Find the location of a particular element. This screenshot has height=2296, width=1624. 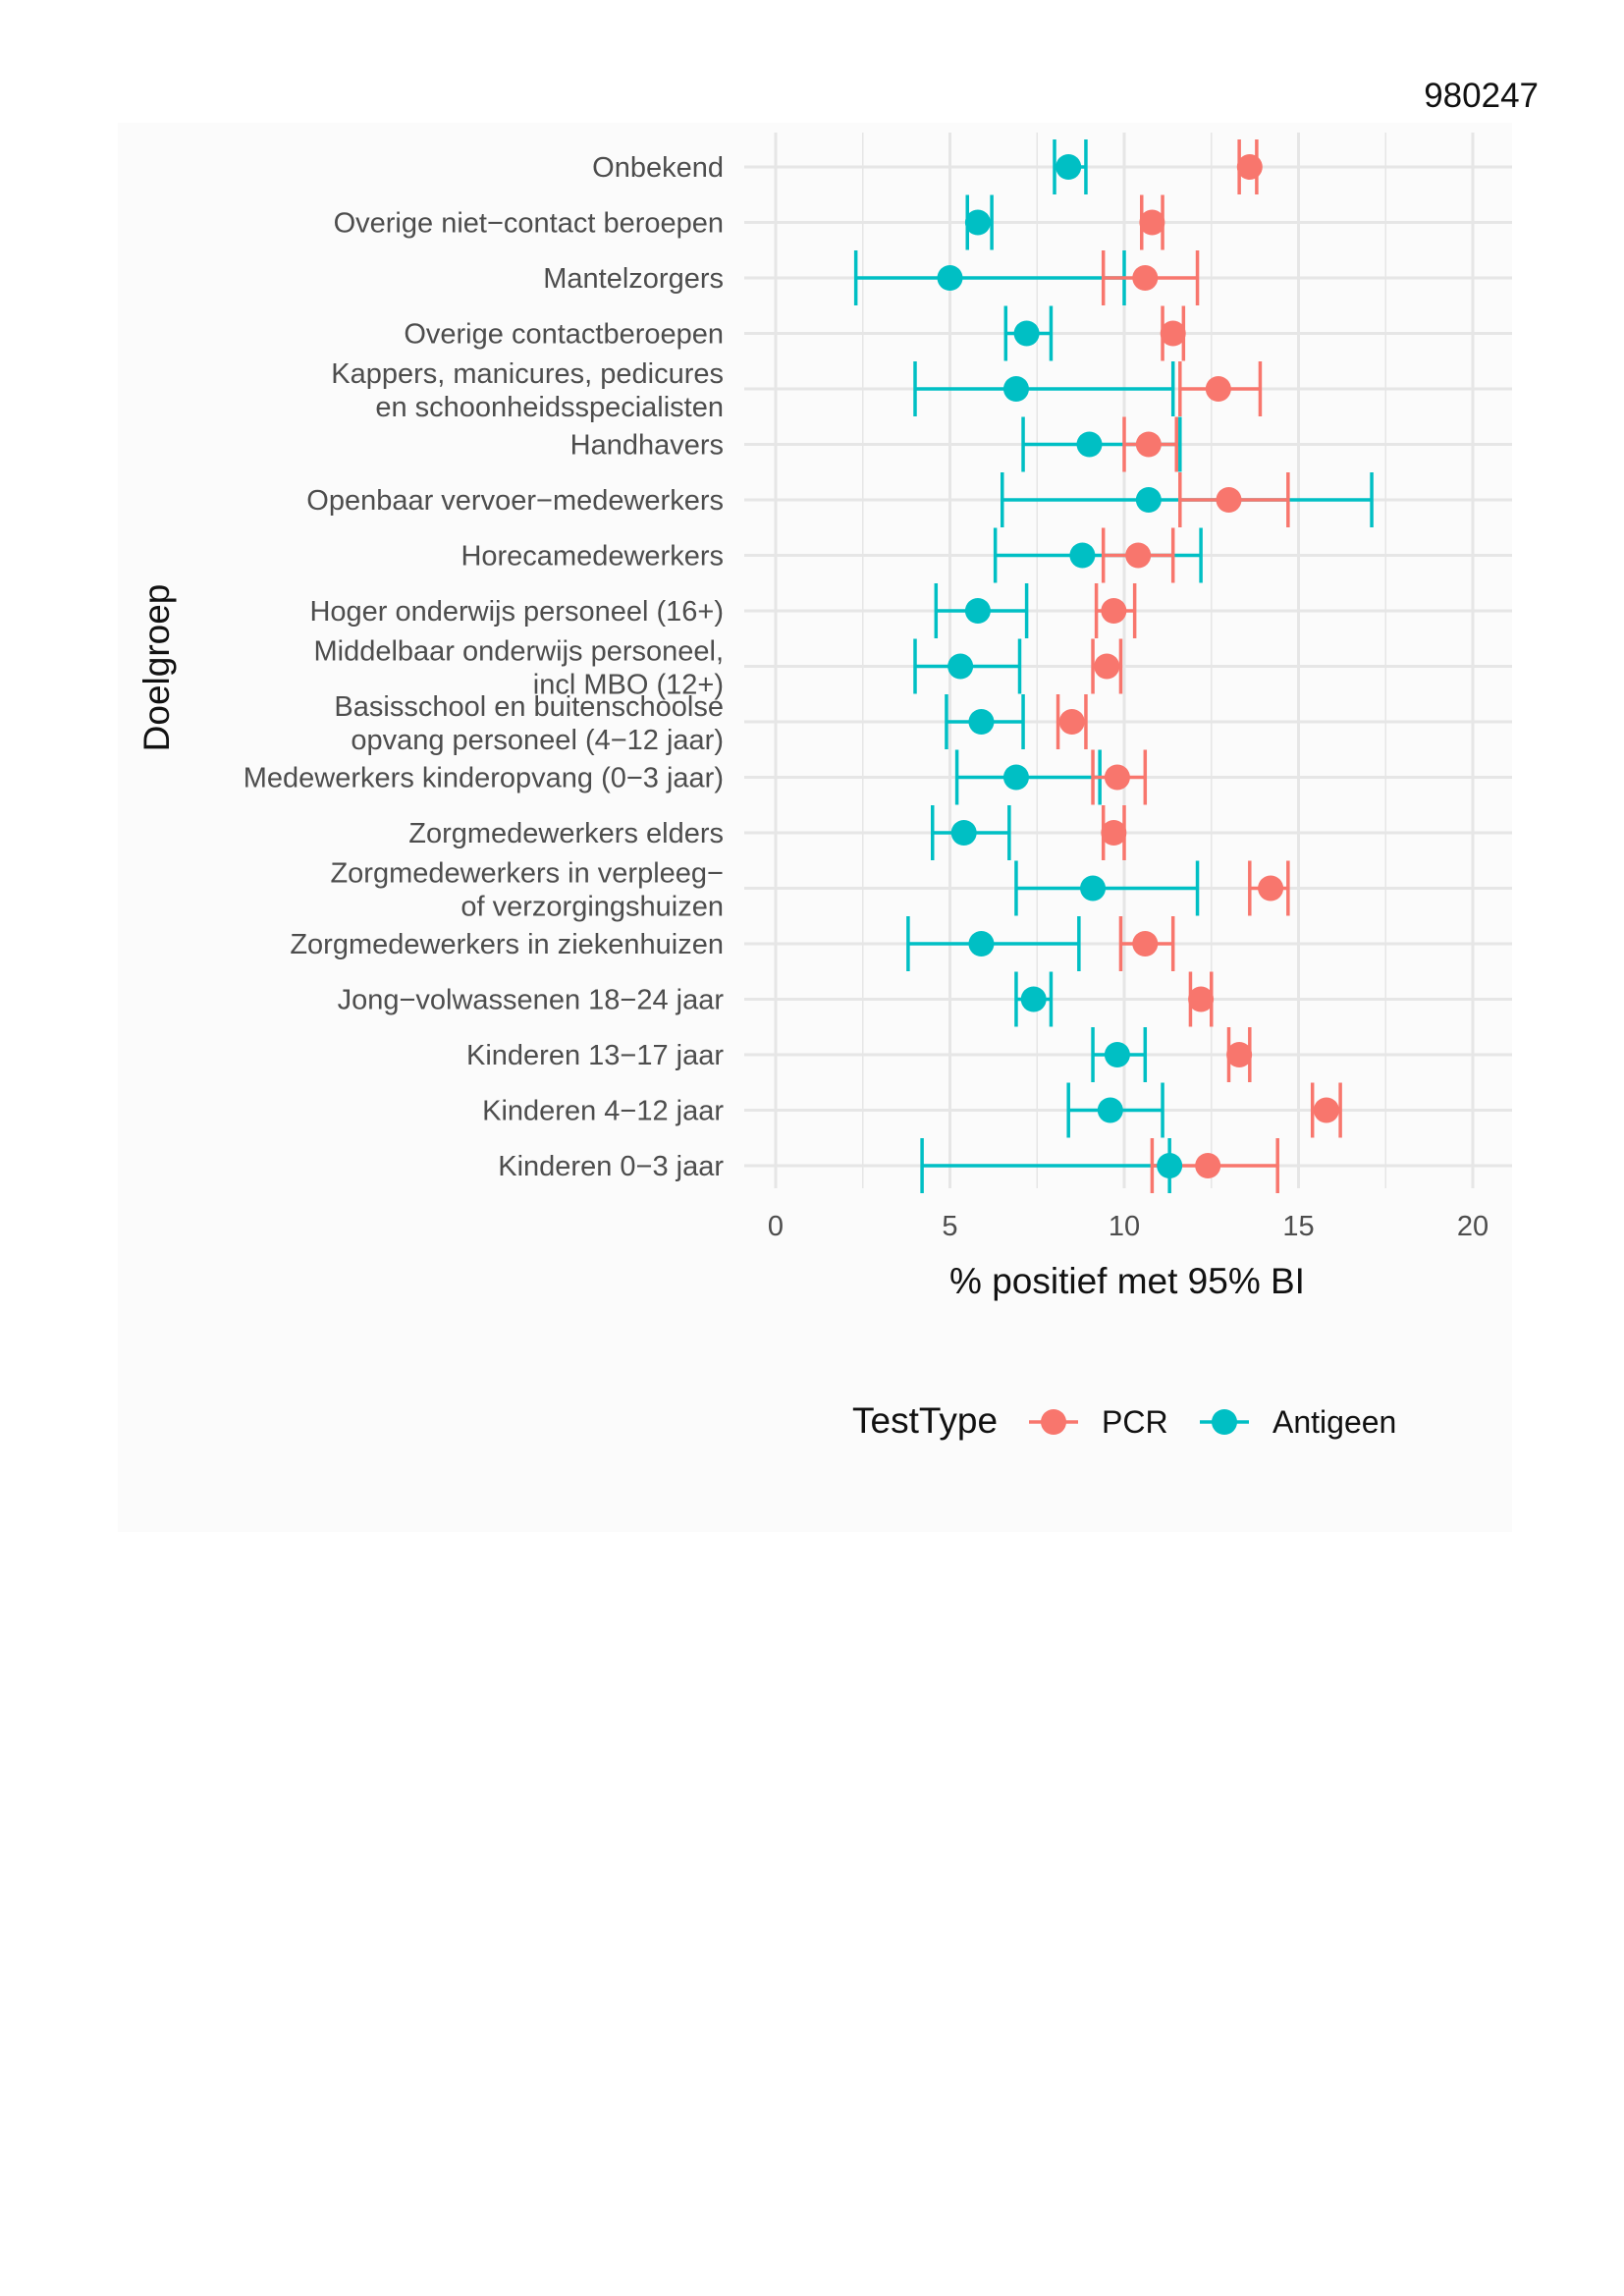

y-category-label-line: opvang personeel (4−12 jaar) is located at coordinates (537, 740).